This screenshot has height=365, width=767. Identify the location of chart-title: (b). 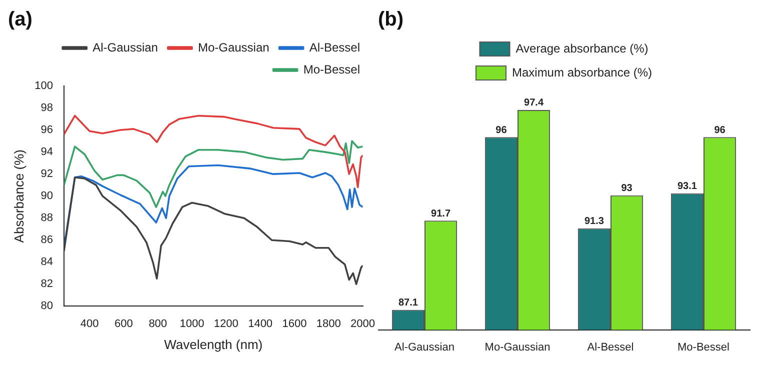
(391, 19).